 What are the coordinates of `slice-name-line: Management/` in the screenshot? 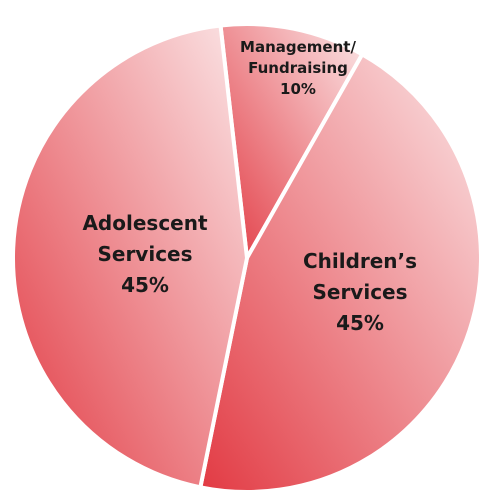 It's located at (298, 47).